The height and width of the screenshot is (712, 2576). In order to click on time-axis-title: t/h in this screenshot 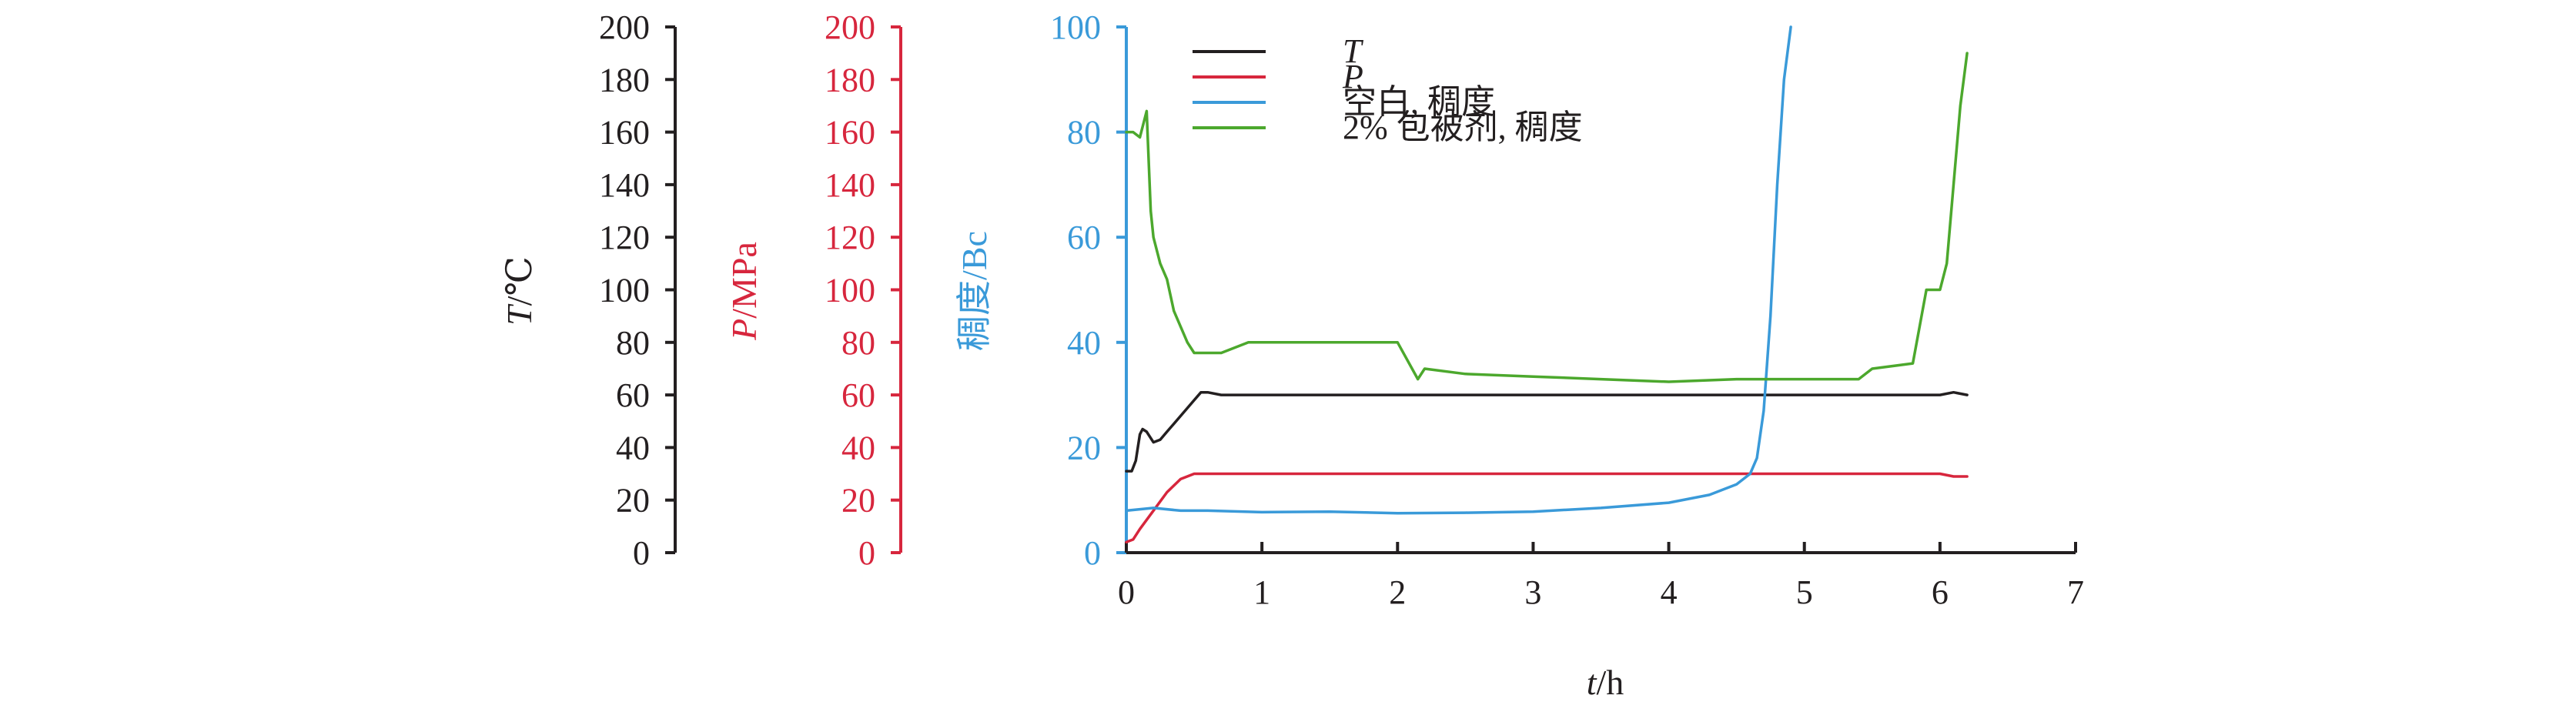, I will do `click(1606, 683)`.